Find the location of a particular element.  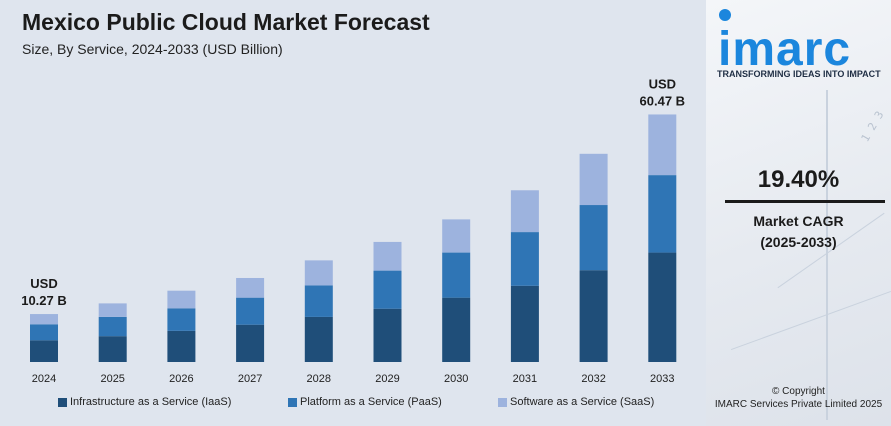

x-axis-labels: 2024 2025 2026 2027 2028 2029 2030 2031 2032 2033 is located at coordinates (353, 379).